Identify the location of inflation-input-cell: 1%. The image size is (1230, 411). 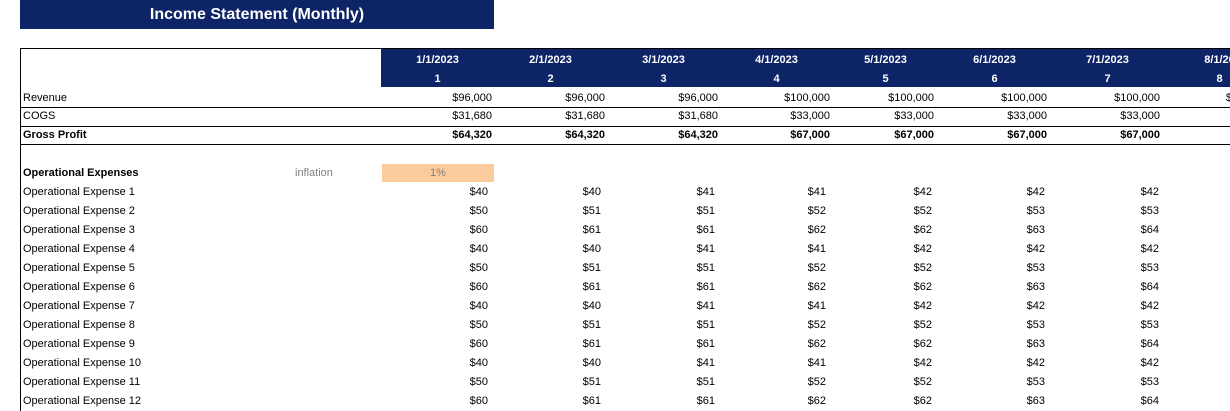
(438, 173).